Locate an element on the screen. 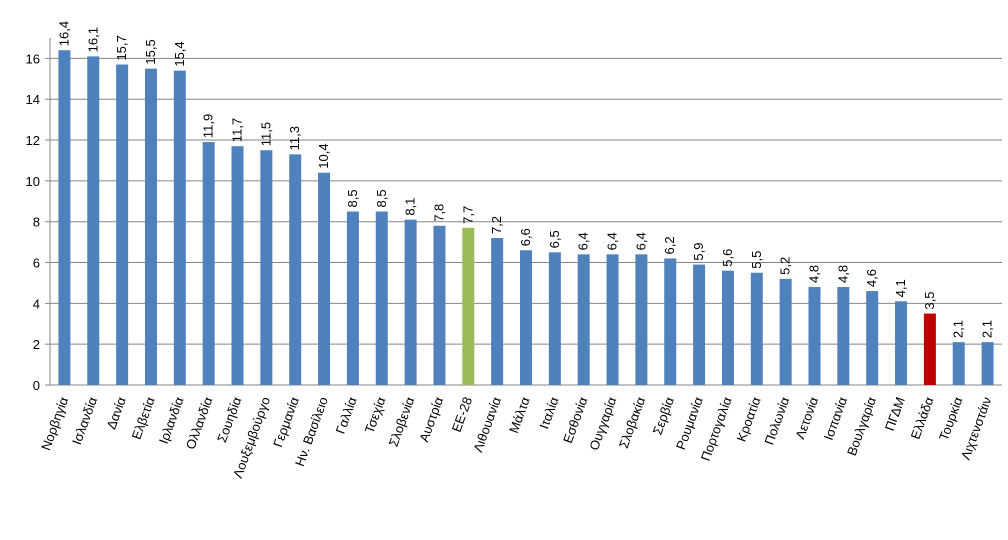  value-label: 6,5 is located at coordinates (554, 239).